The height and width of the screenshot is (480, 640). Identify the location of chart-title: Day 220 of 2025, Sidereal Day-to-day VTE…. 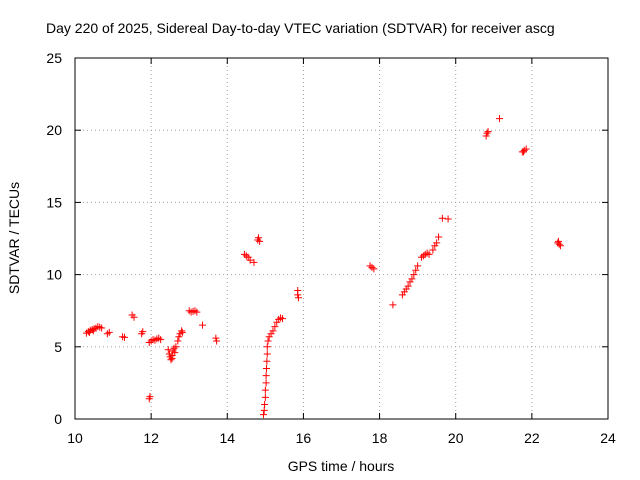
(300, 28).